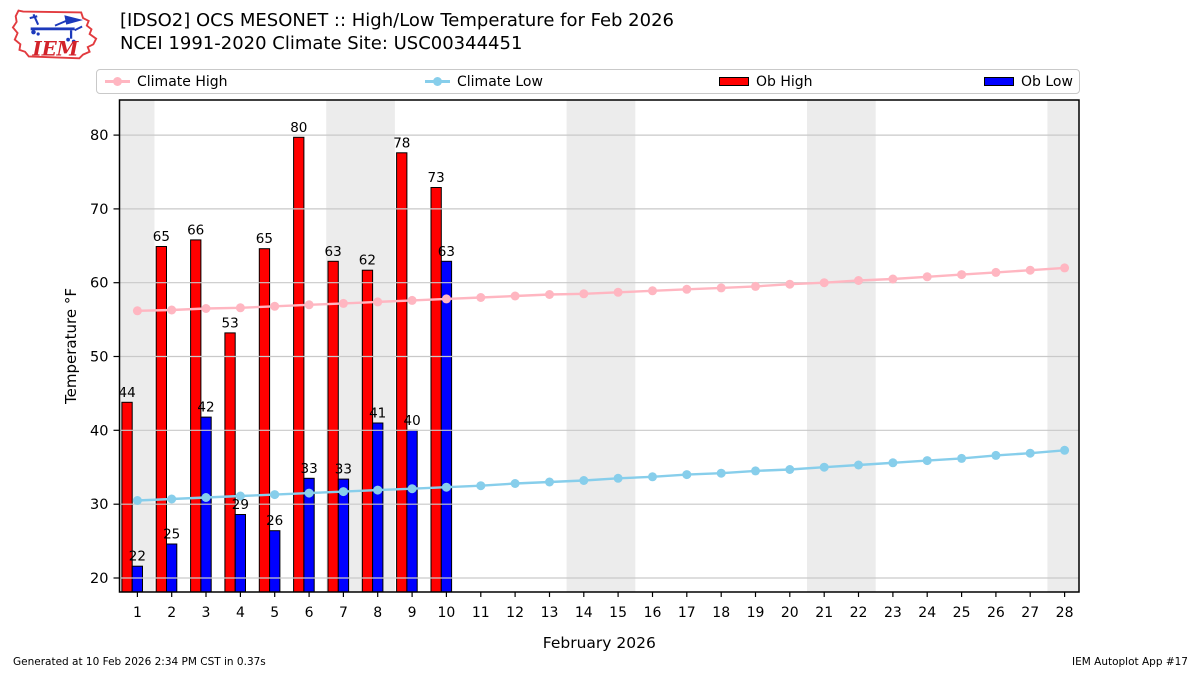  What do you see at coordinates (790, 613) in the screenshot?
I see `x-tick-label: 20` at bounding box center [790, 613].